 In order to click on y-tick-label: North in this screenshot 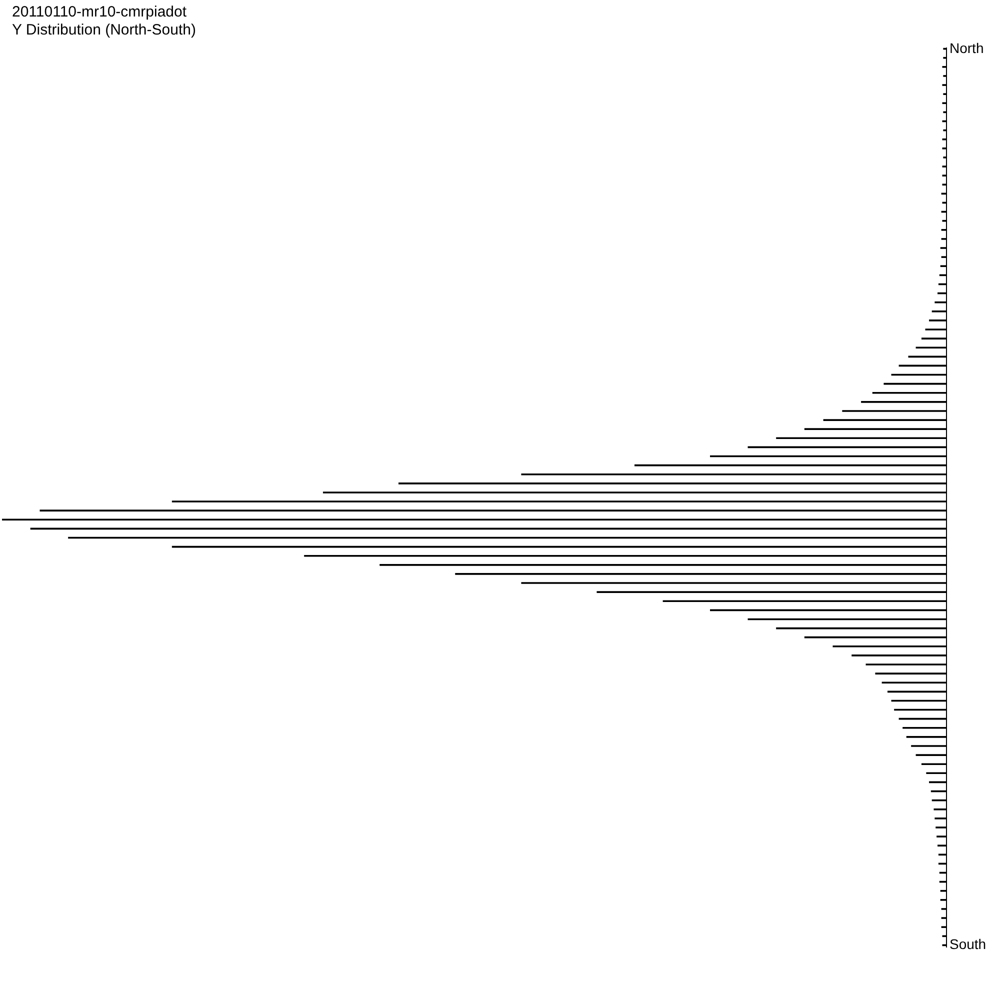, I will do `click(967, 48)`.